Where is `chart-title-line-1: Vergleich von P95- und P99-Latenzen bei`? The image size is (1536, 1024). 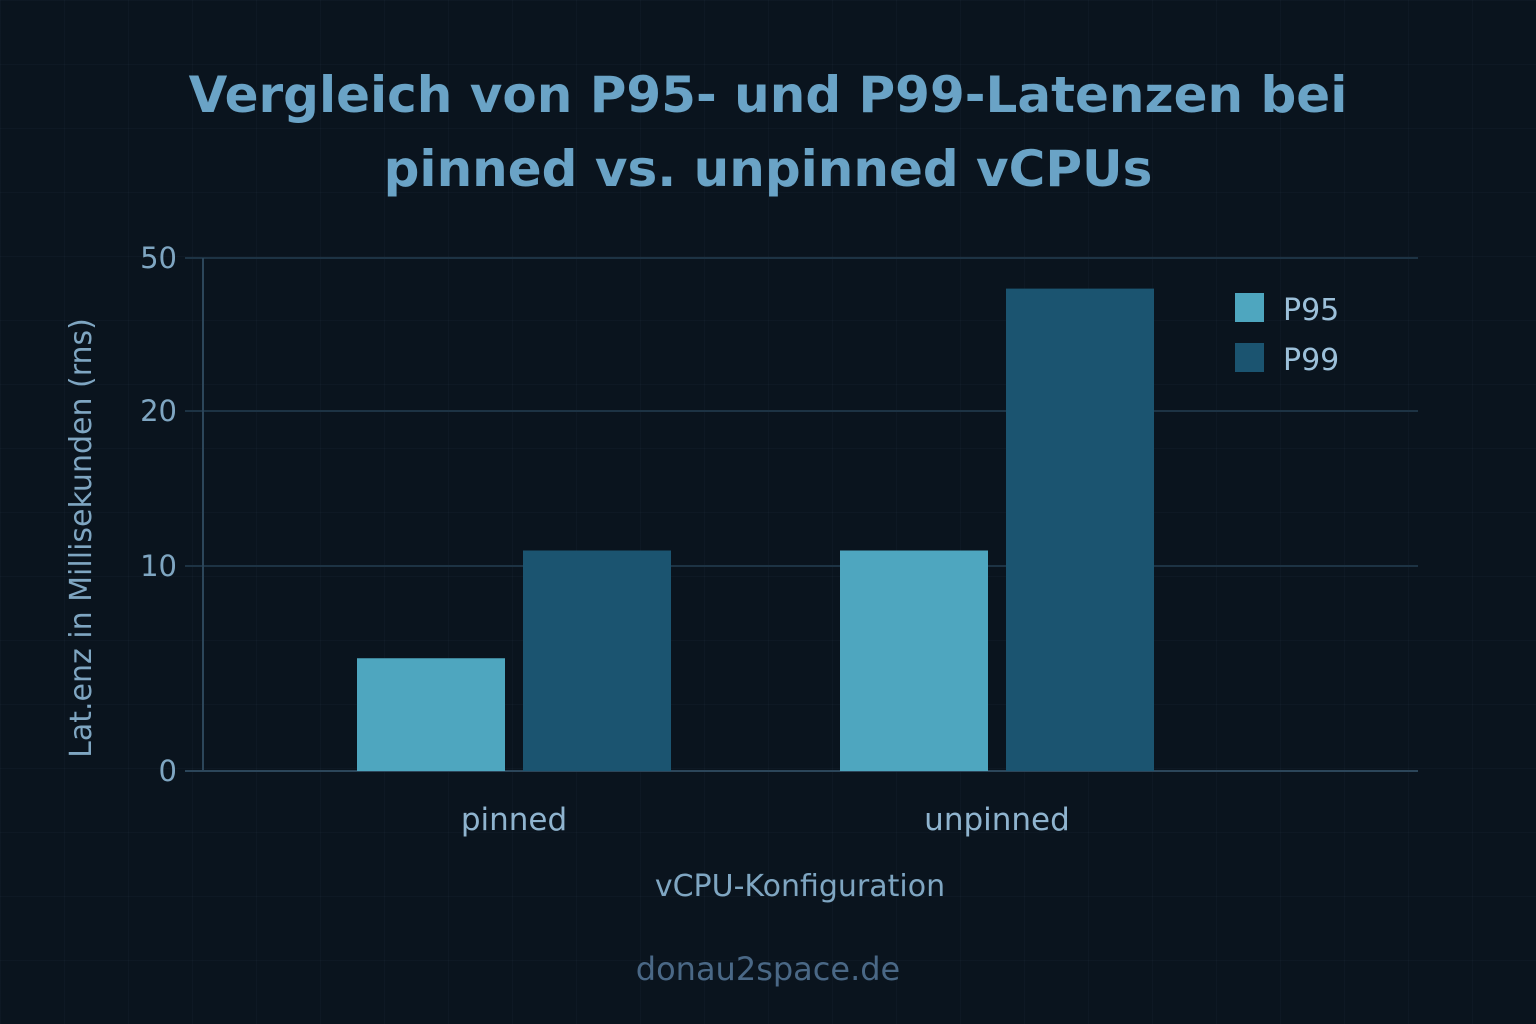 chart-title-line-1: Vergleich von P95- und P99-Latenzen bei is located at coordinates (768, 95).